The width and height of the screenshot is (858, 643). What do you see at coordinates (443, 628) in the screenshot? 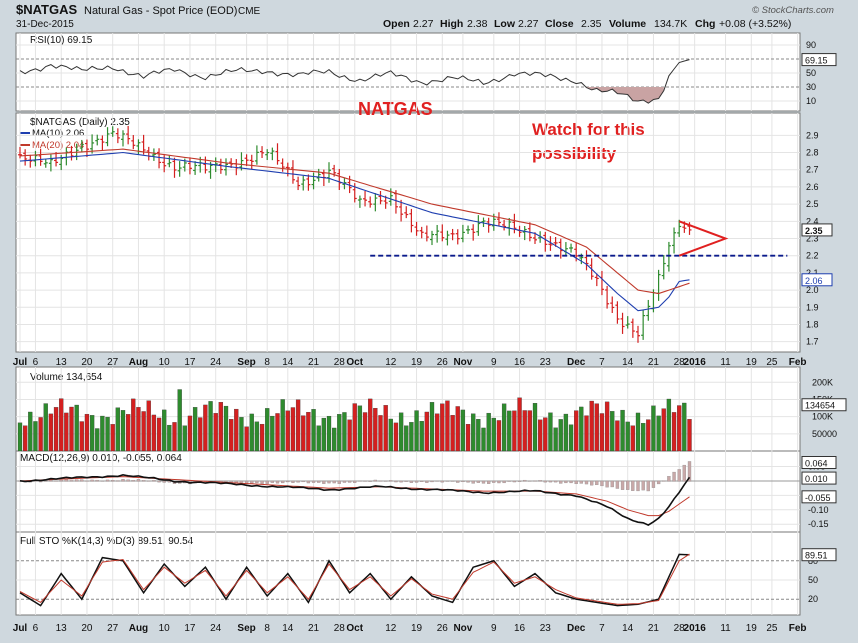
I see `x-axis-label: 26` at bounding box center [443, 628].